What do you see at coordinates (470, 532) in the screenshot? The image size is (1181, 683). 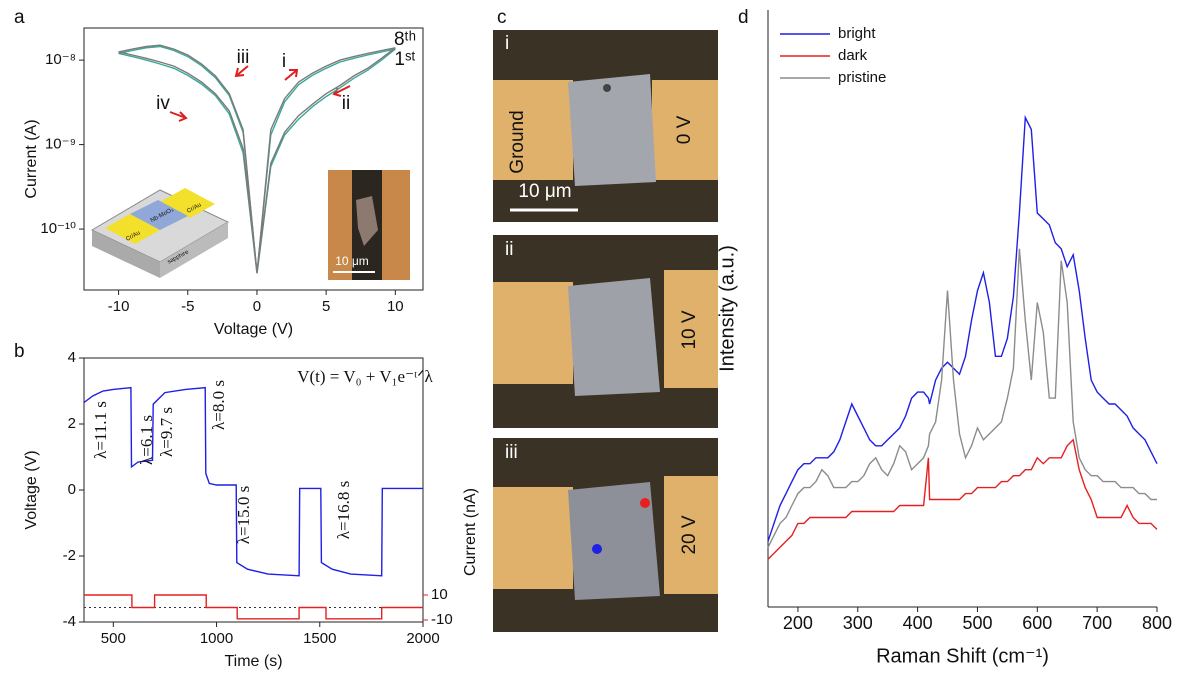 I see `y2-axis-label: Current (nA)` at bounding box center [470, 532].